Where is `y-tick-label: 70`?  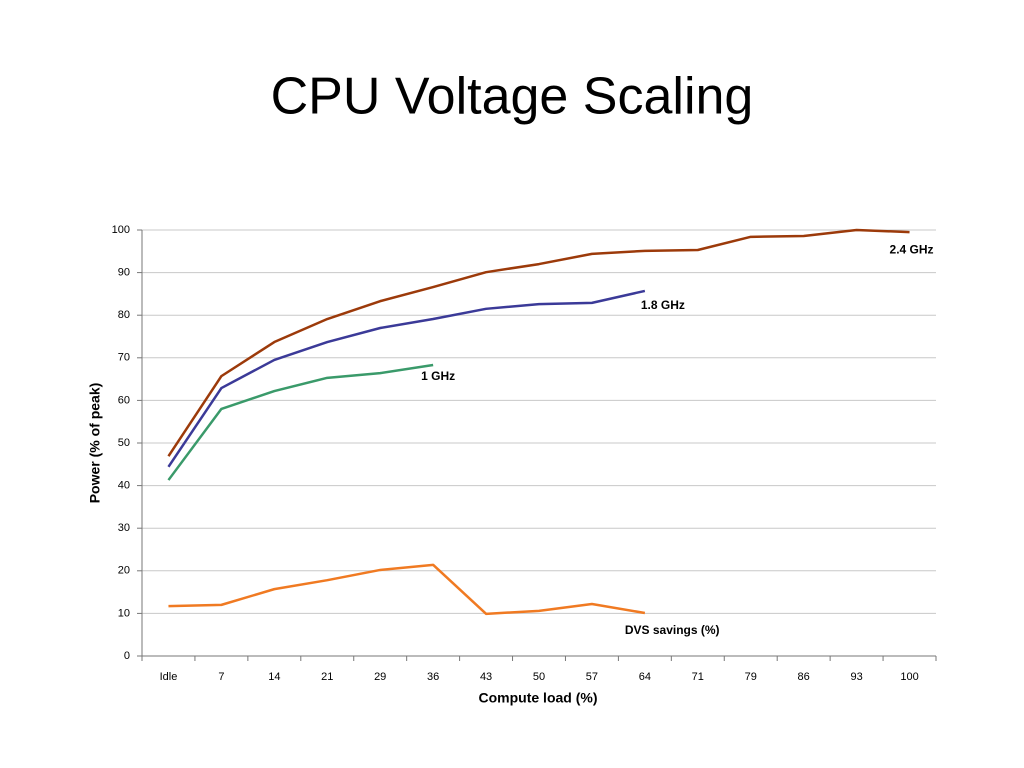 y-tick-label: 70 is located at coordinates (124, 358).